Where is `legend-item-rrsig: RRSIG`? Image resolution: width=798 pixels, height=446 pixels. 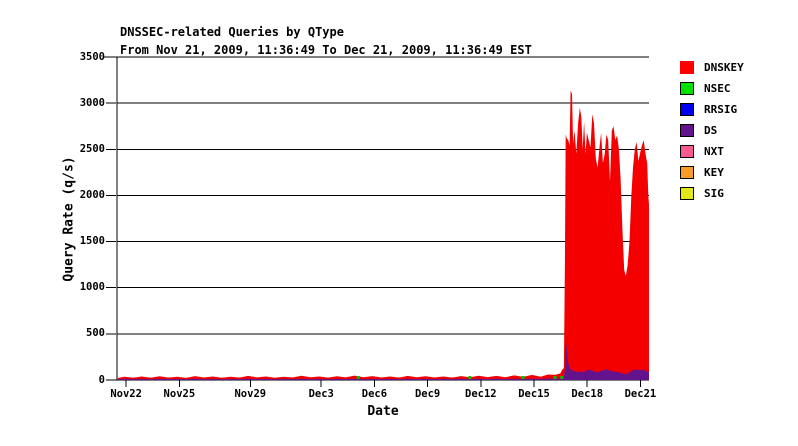
legend-item-rrsig: RRSIG is located at coordinates (712, 109).